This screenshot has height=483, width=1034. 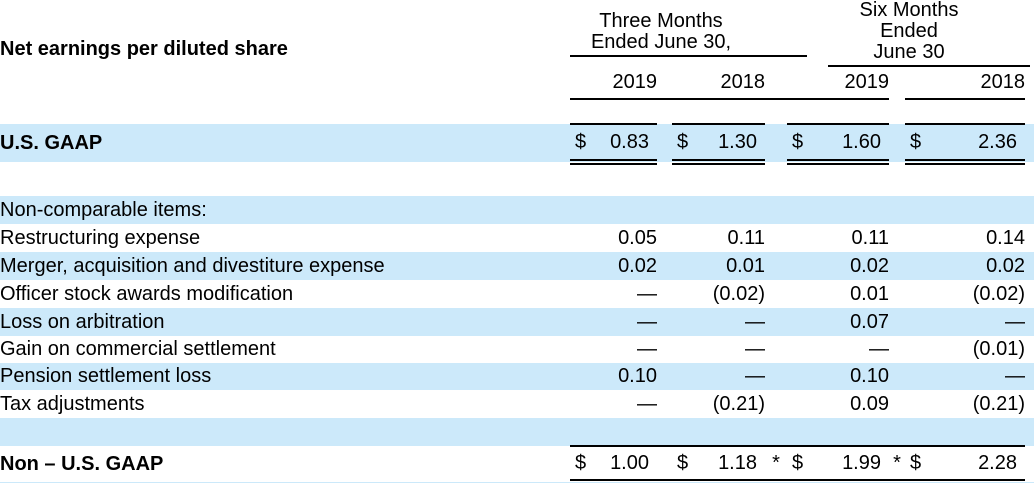 I want to click on value-cell: $ 2.36, so click(x=965, y=144).